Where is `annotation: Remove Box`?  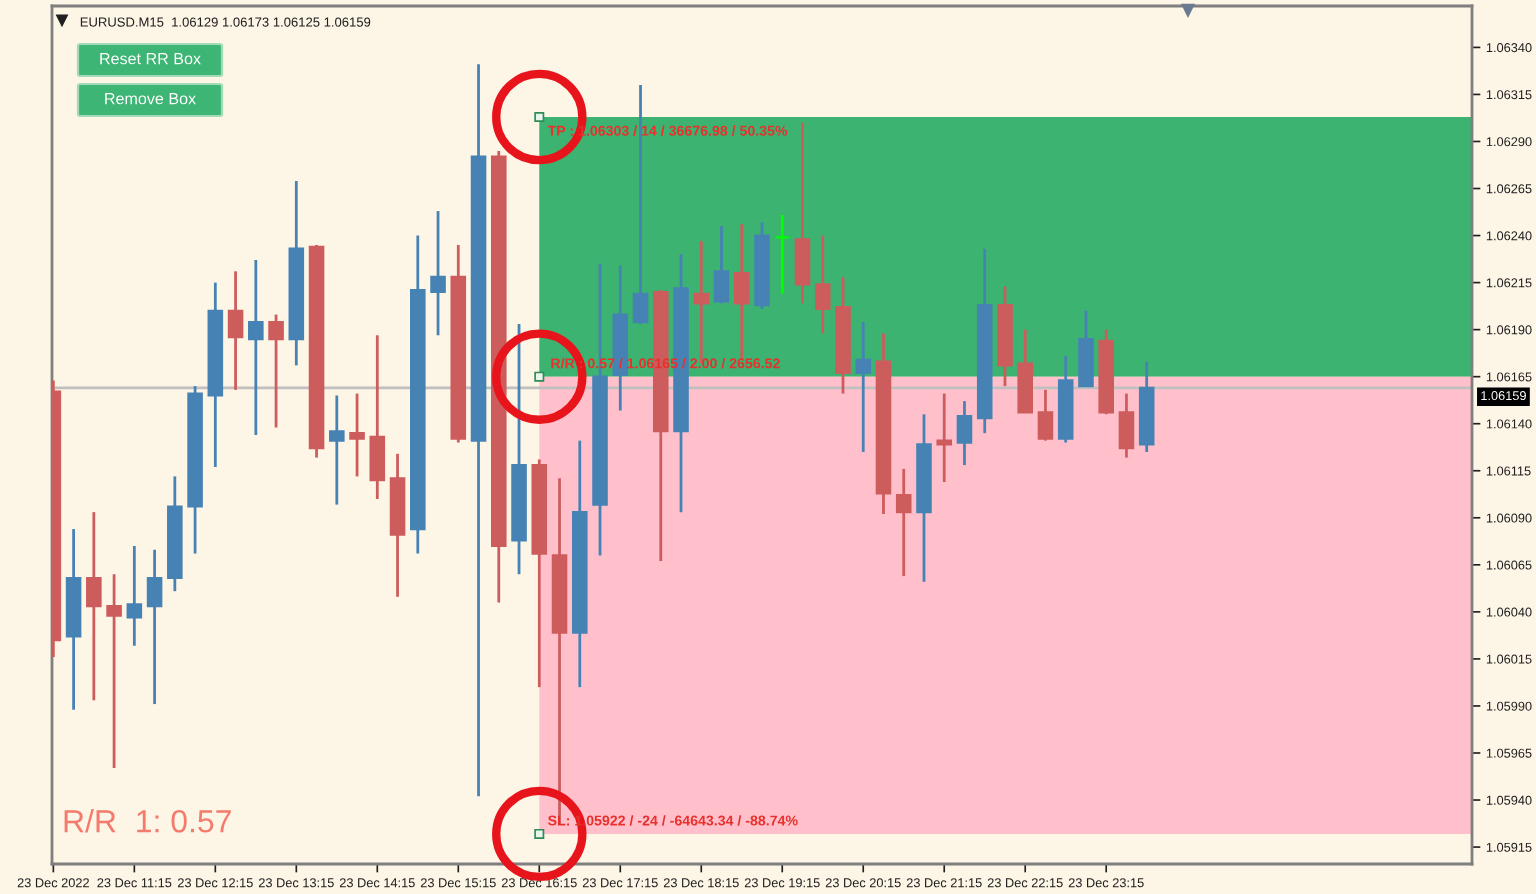
annotation: Remove Box is located at coordinates (150, 99).